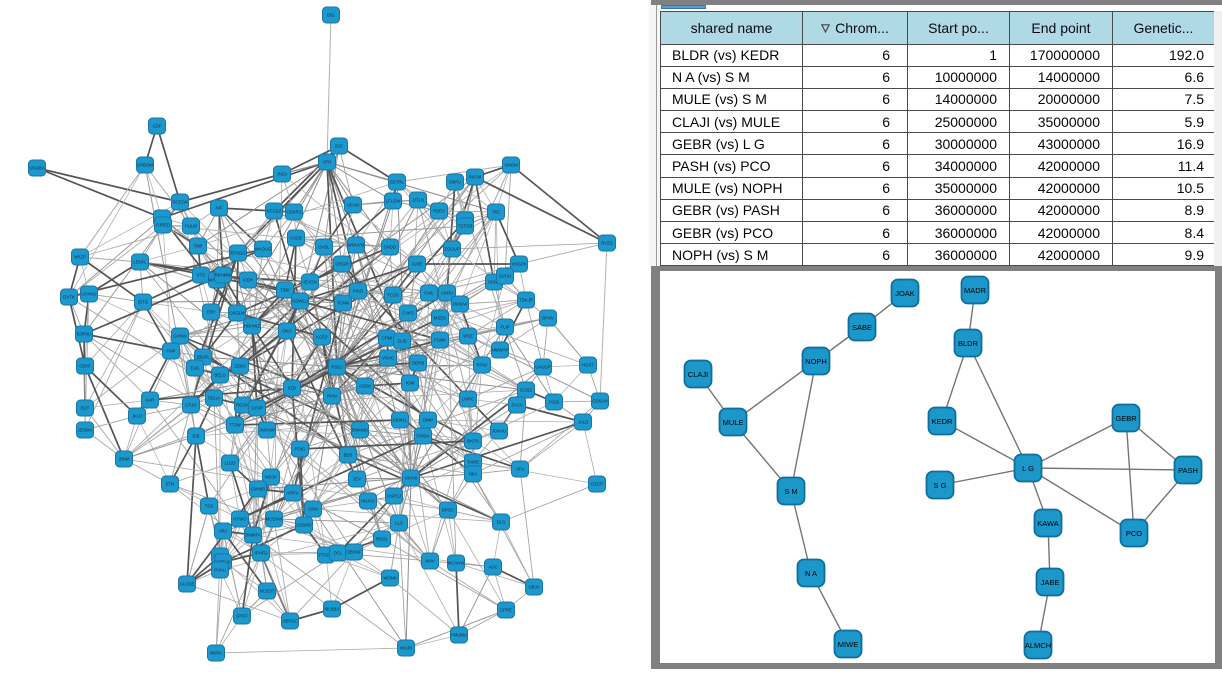 This screenshot has height=674, width=1222. I want to click on svg-text: VFA, so click(520, 469).